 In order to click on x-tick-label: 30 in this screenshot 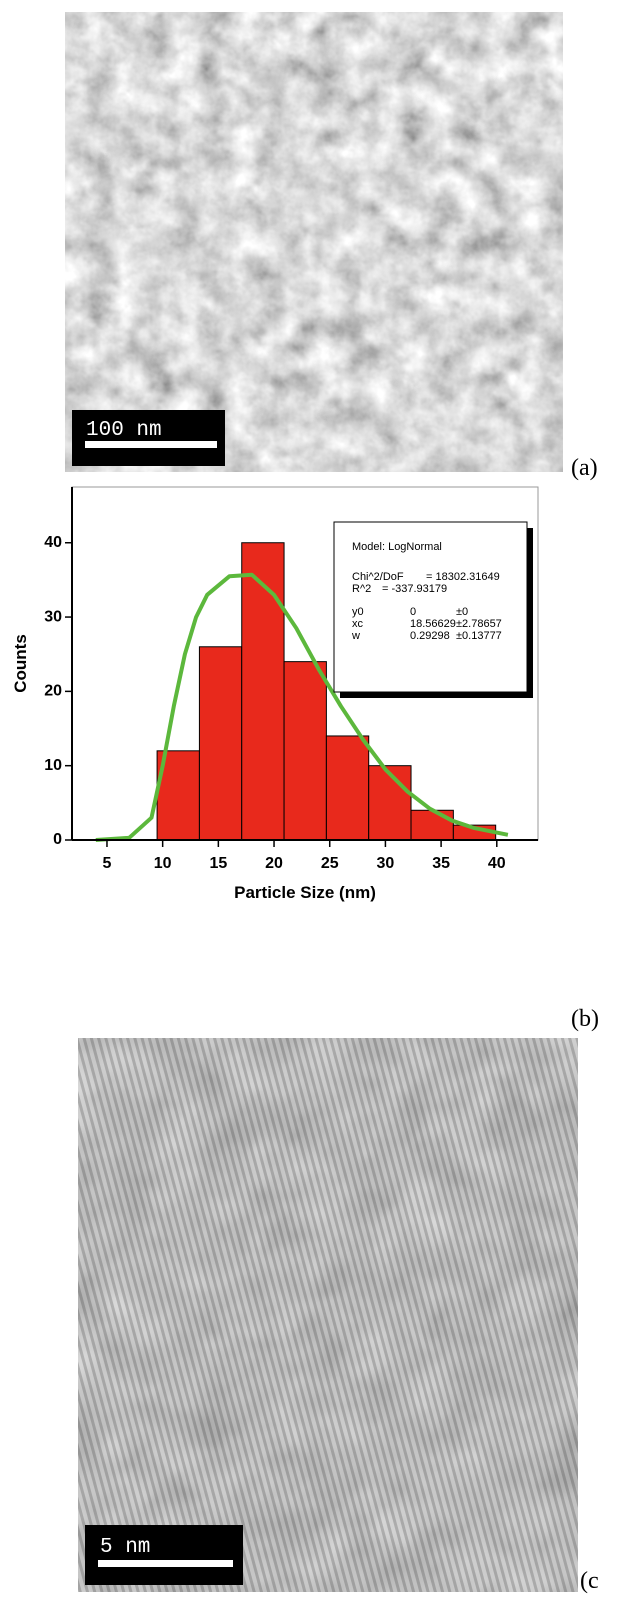, I will do `click(386, 863)`.